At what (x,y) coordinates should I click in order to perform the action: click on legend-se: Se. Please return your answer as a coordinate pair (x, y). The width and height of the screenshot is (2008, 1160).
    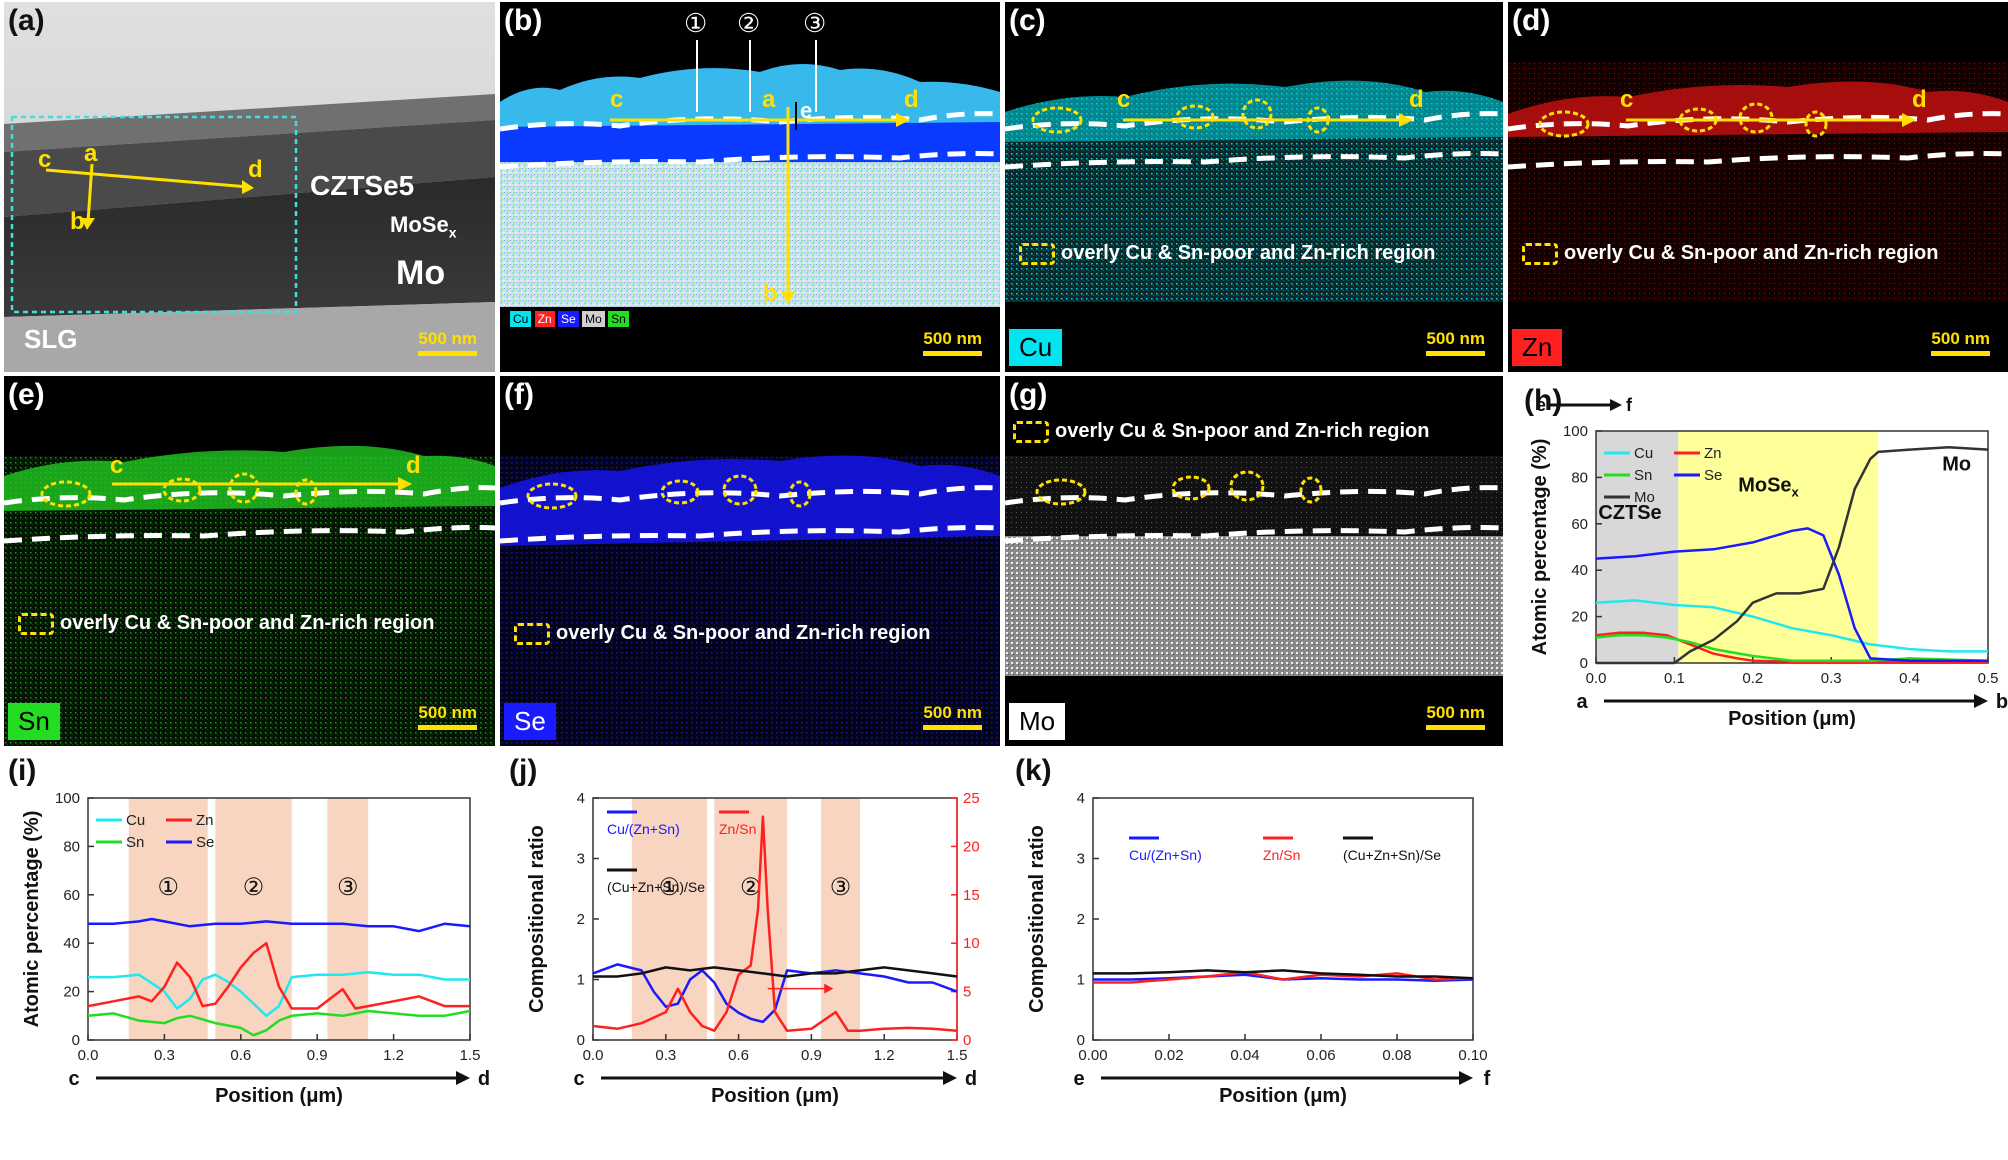
    Looking at the image, I should click on (568, 319).